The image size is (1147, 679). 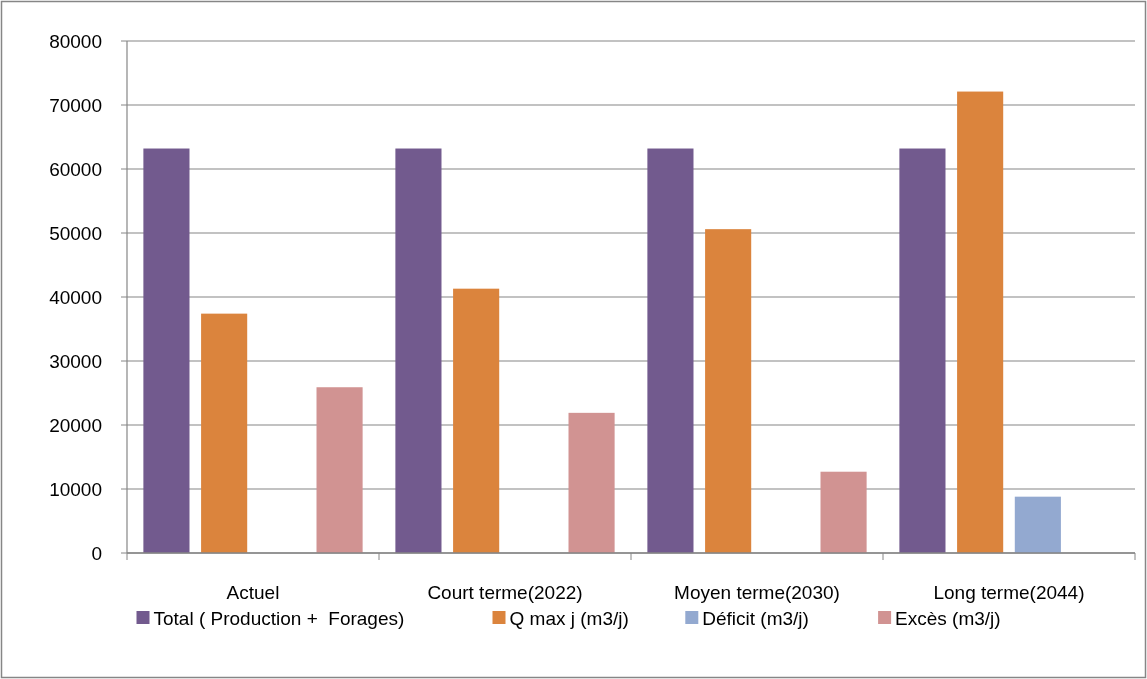 I want to click on legend-label: Q max j (m3/j), so click(x=569, y=618).